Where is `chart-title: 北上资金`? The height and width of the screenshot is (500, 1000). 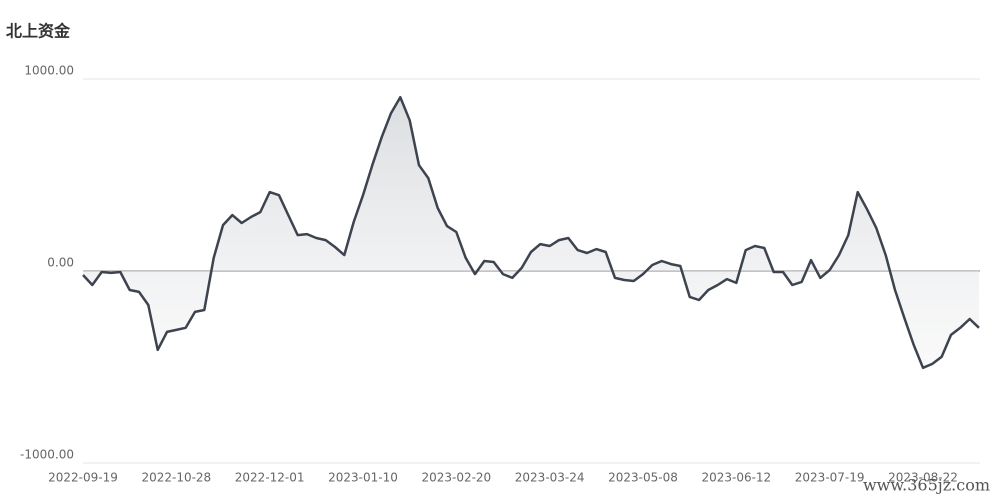
chart-title: 北上资金 is located at coordinates (38, 31).